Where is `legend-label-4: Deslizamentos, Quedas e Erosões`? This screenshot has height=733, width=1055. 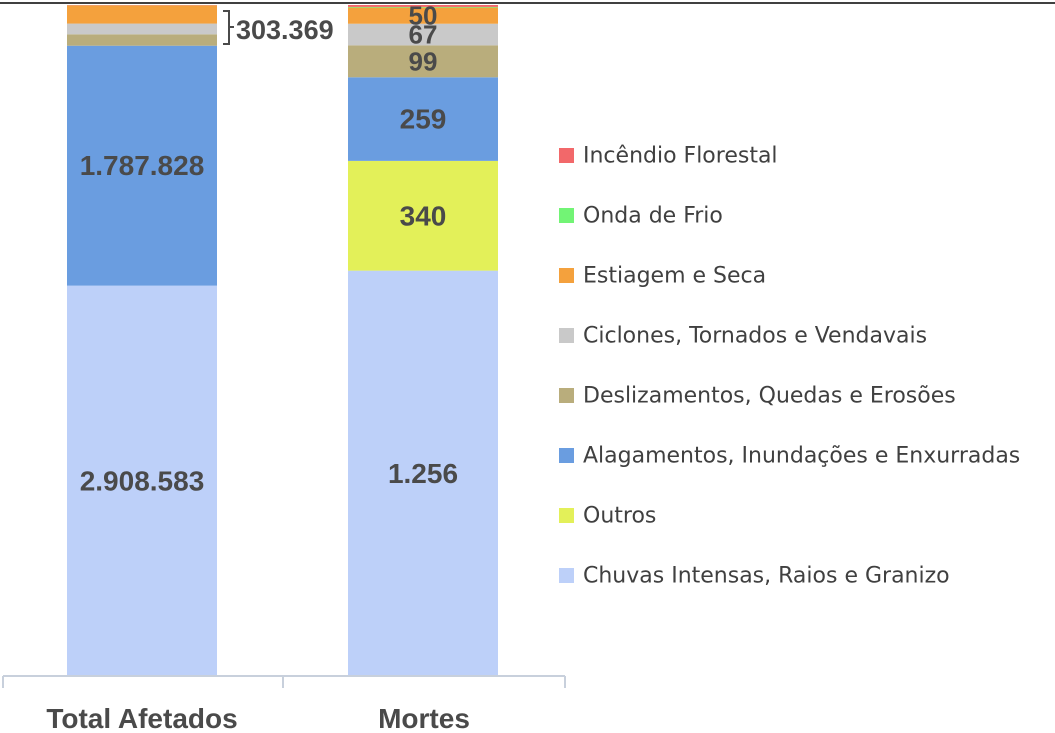 legend-label-4: Deslizamentos, Quedas e Erosões is located at coordinates (769, 396).